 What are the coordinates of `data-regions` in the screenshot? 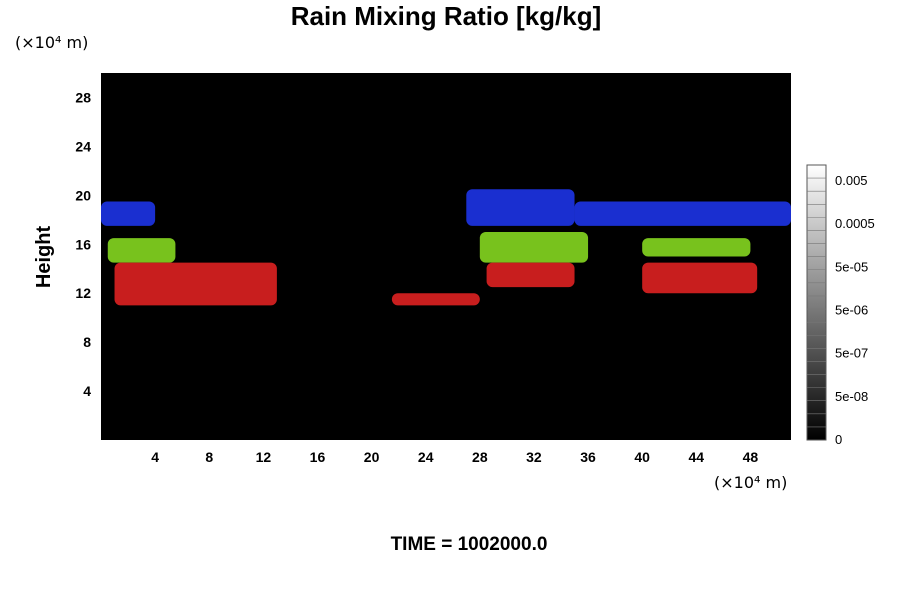 It's located at (446, 247).